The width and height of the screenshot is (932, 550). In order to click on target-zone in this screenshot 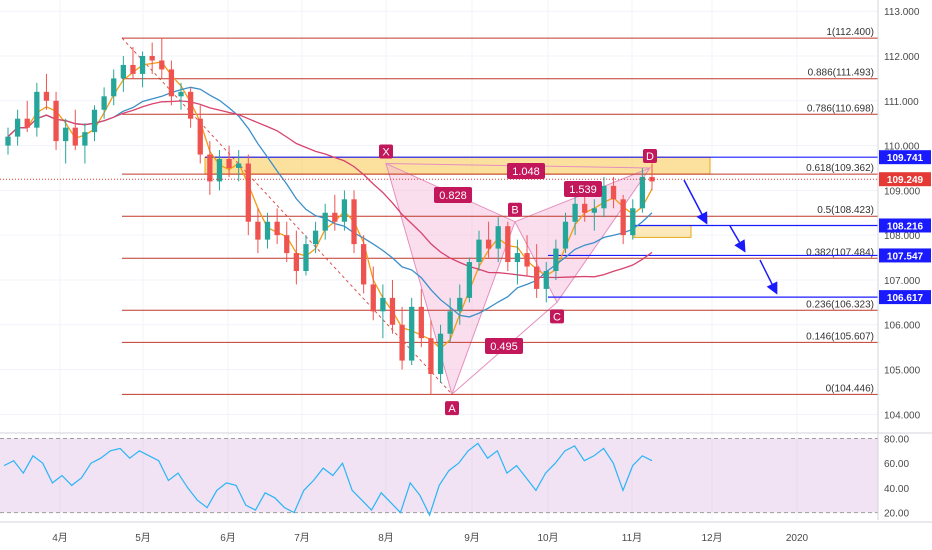, I will do `click(662, 231)`.